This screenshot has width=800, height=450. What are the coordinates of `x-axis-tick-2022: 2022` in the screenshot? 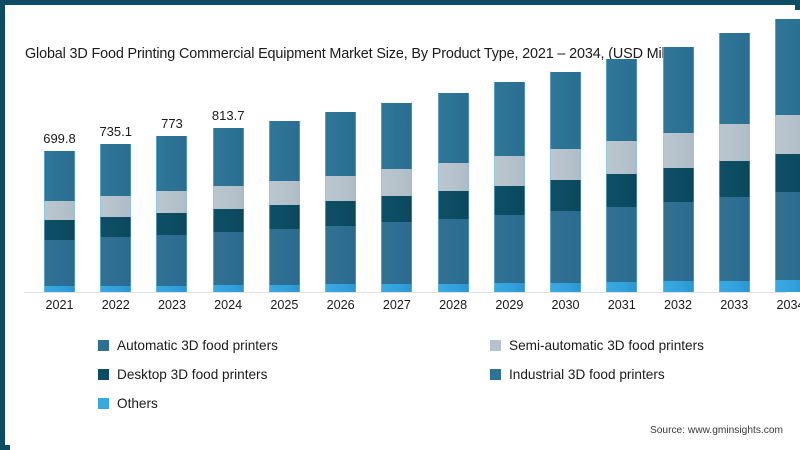 It's located at (115, 305).